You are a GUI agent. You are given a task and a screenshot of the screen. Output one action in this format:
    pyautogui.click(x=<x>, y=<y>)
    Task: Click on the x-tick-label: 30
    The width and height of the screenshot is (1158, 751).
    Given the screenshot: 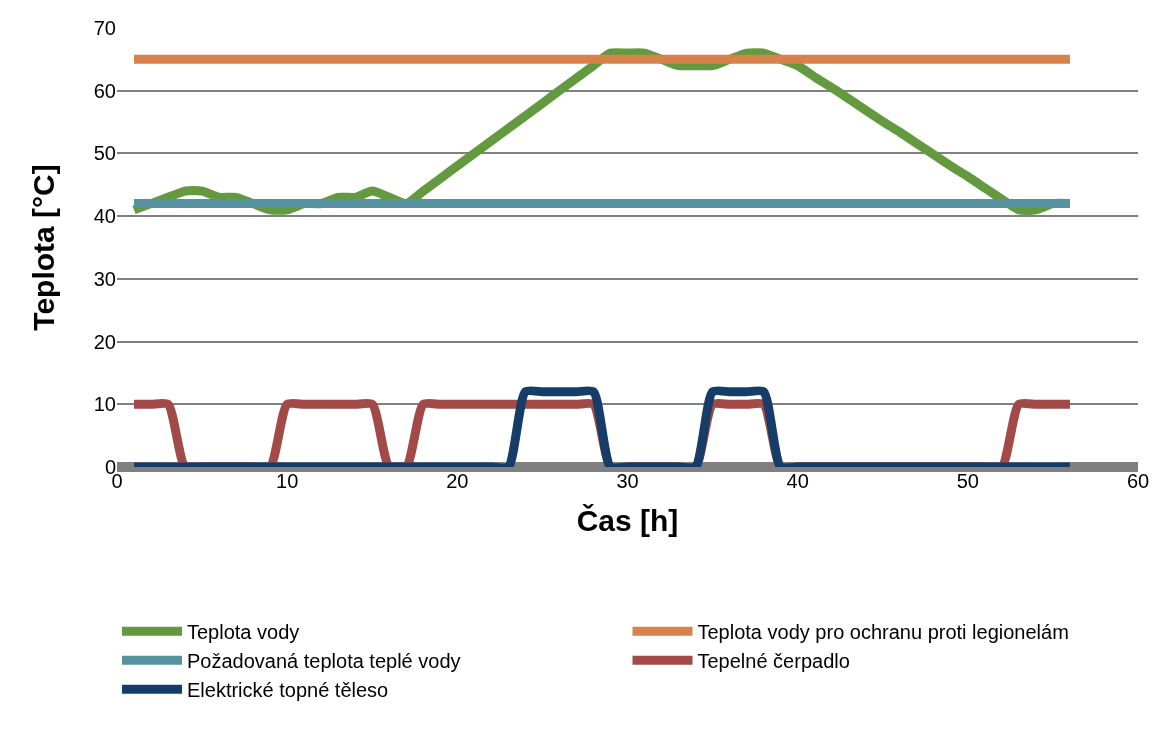 What is the action you would take?
    pyautogui.click(x=627, y=481)
    